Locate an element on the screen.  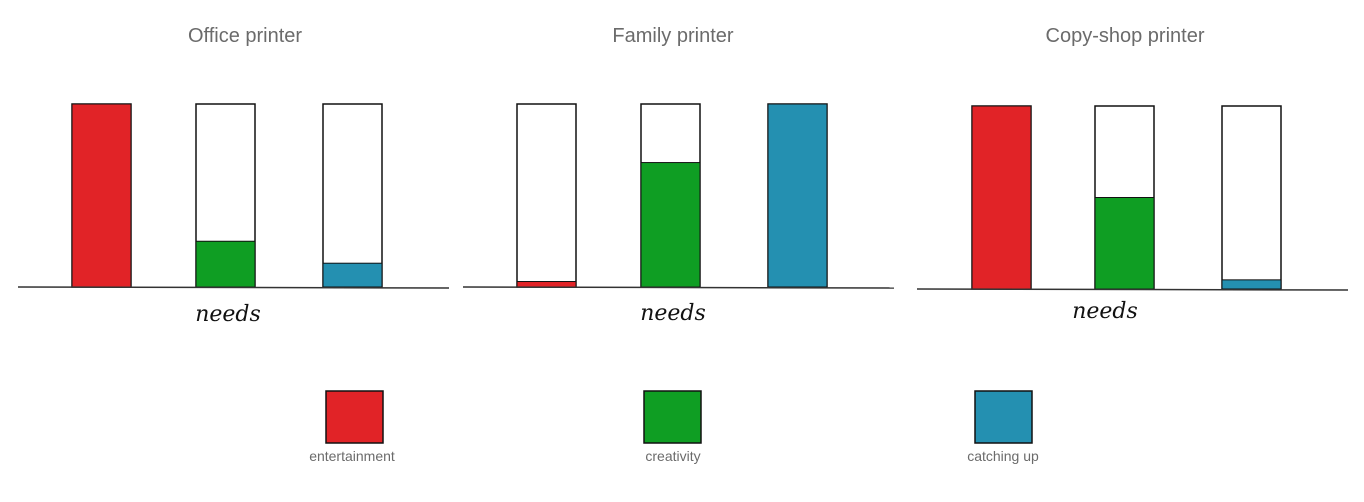
panel-title: Family printer is located at coordinates (672, 36).